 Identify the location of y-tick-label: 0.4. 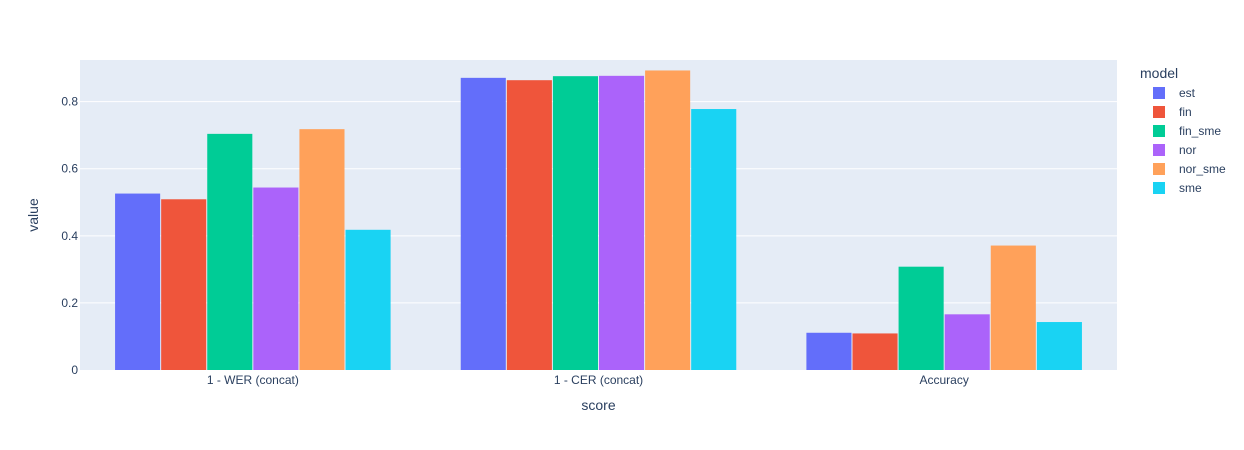
(69, 236).